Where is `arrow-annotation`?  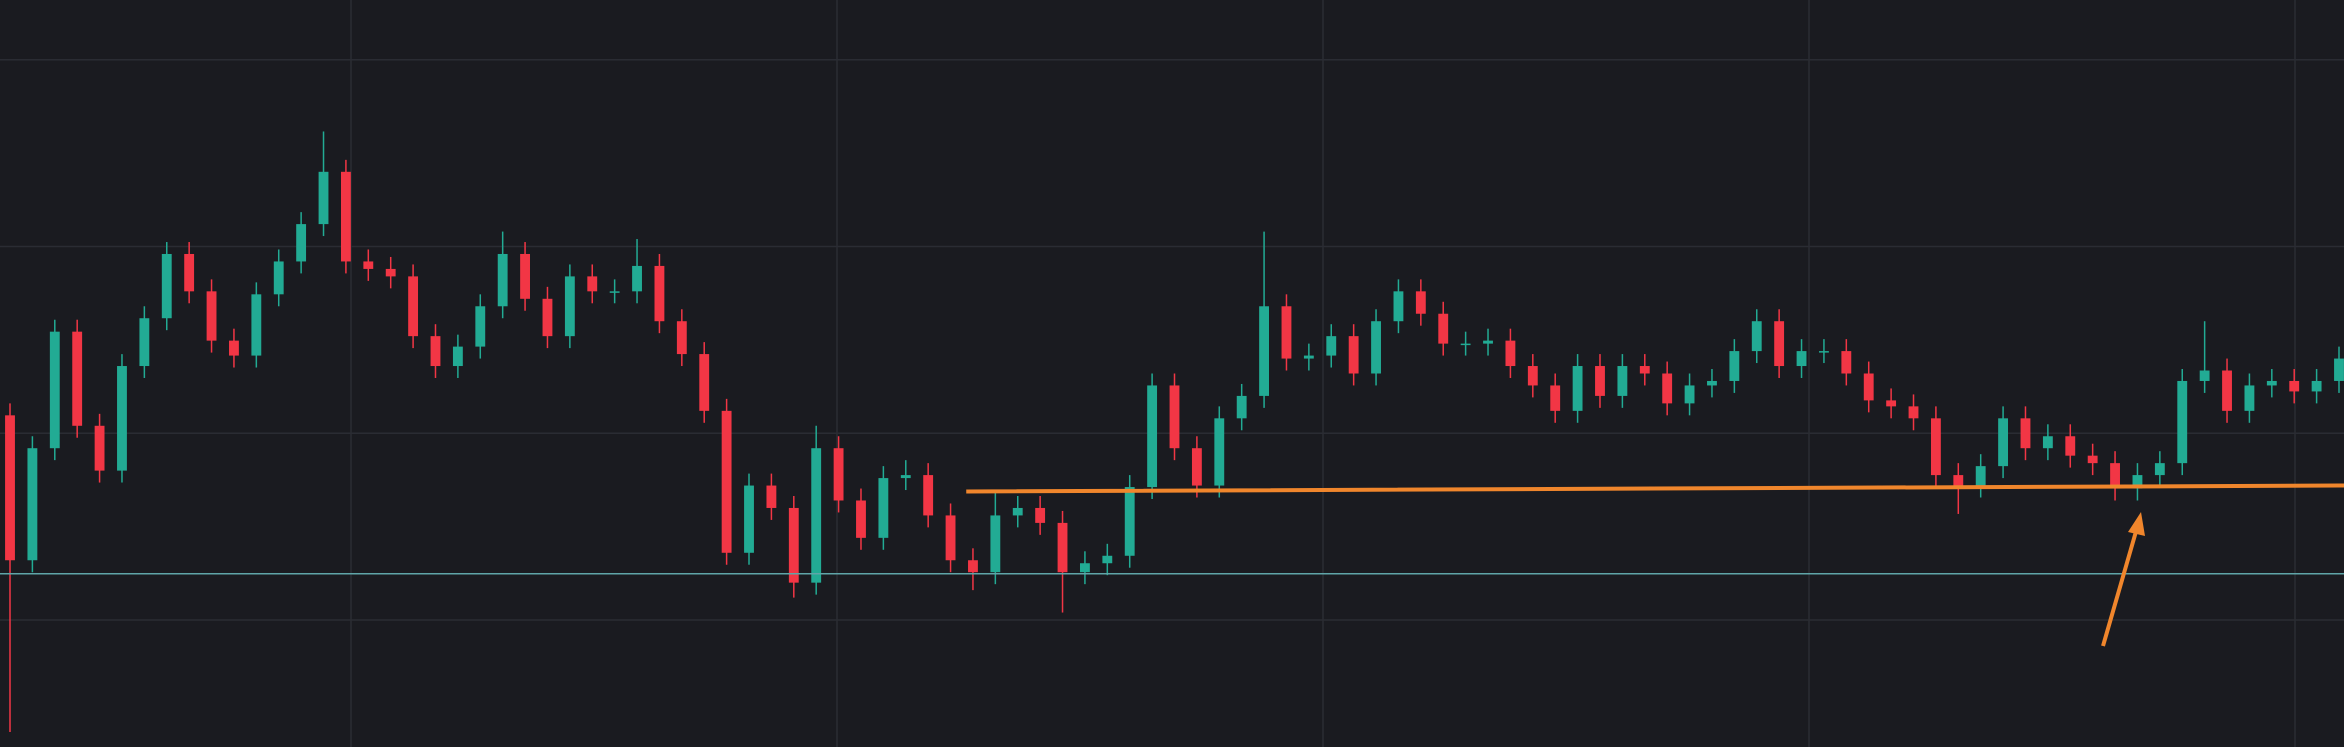
arrow-annotation is located at coordinates (2123, 579).